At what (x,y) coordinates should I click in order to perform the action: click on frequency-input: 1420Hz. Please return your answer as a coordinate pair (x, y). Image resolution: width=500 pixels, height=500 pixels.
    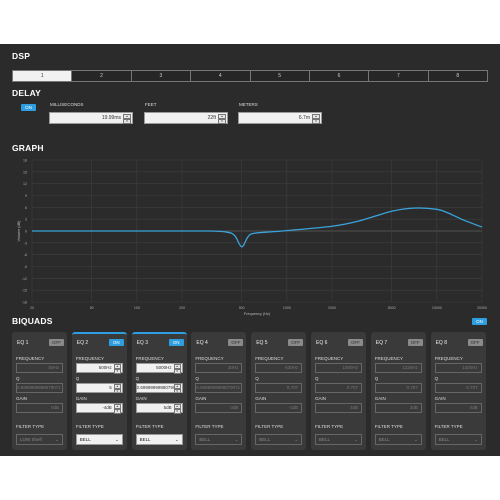
    Looking at the image, I should click on (458, 368).